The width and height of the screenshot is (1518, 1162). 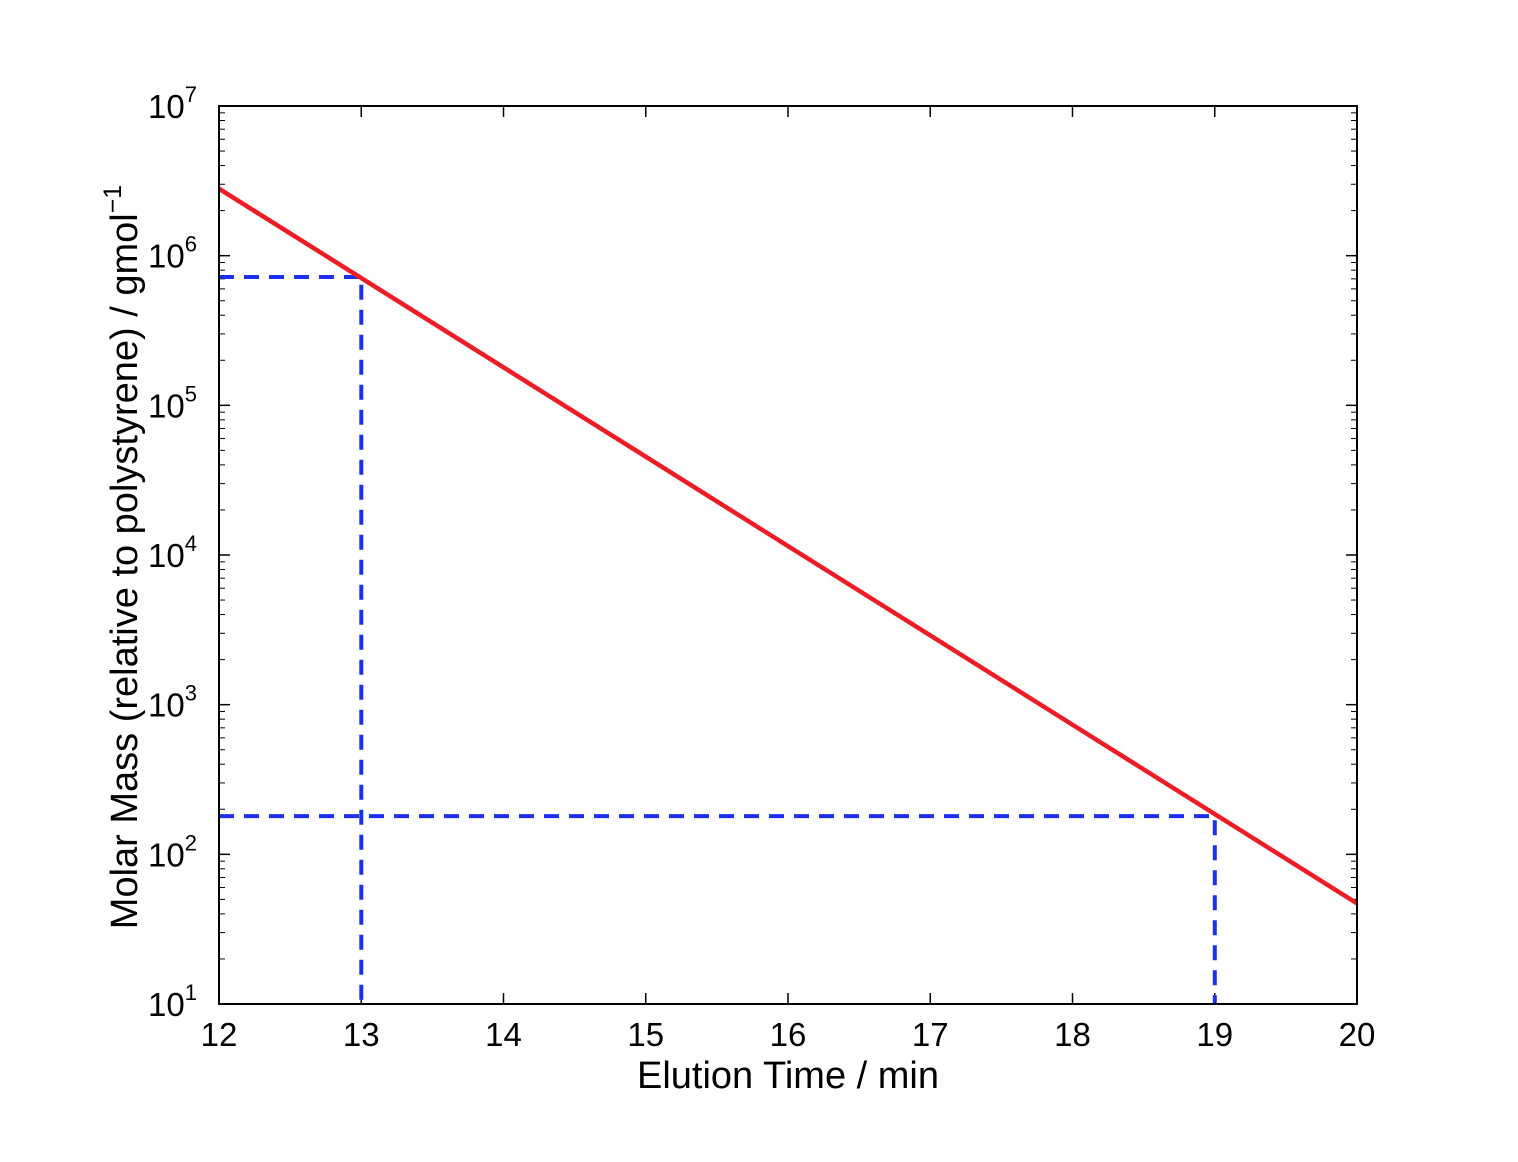 What do you see at coordinates (191, 244) in the screenshot?
I see `y-tick-exponent: 6` at bounding box center [191, 244].